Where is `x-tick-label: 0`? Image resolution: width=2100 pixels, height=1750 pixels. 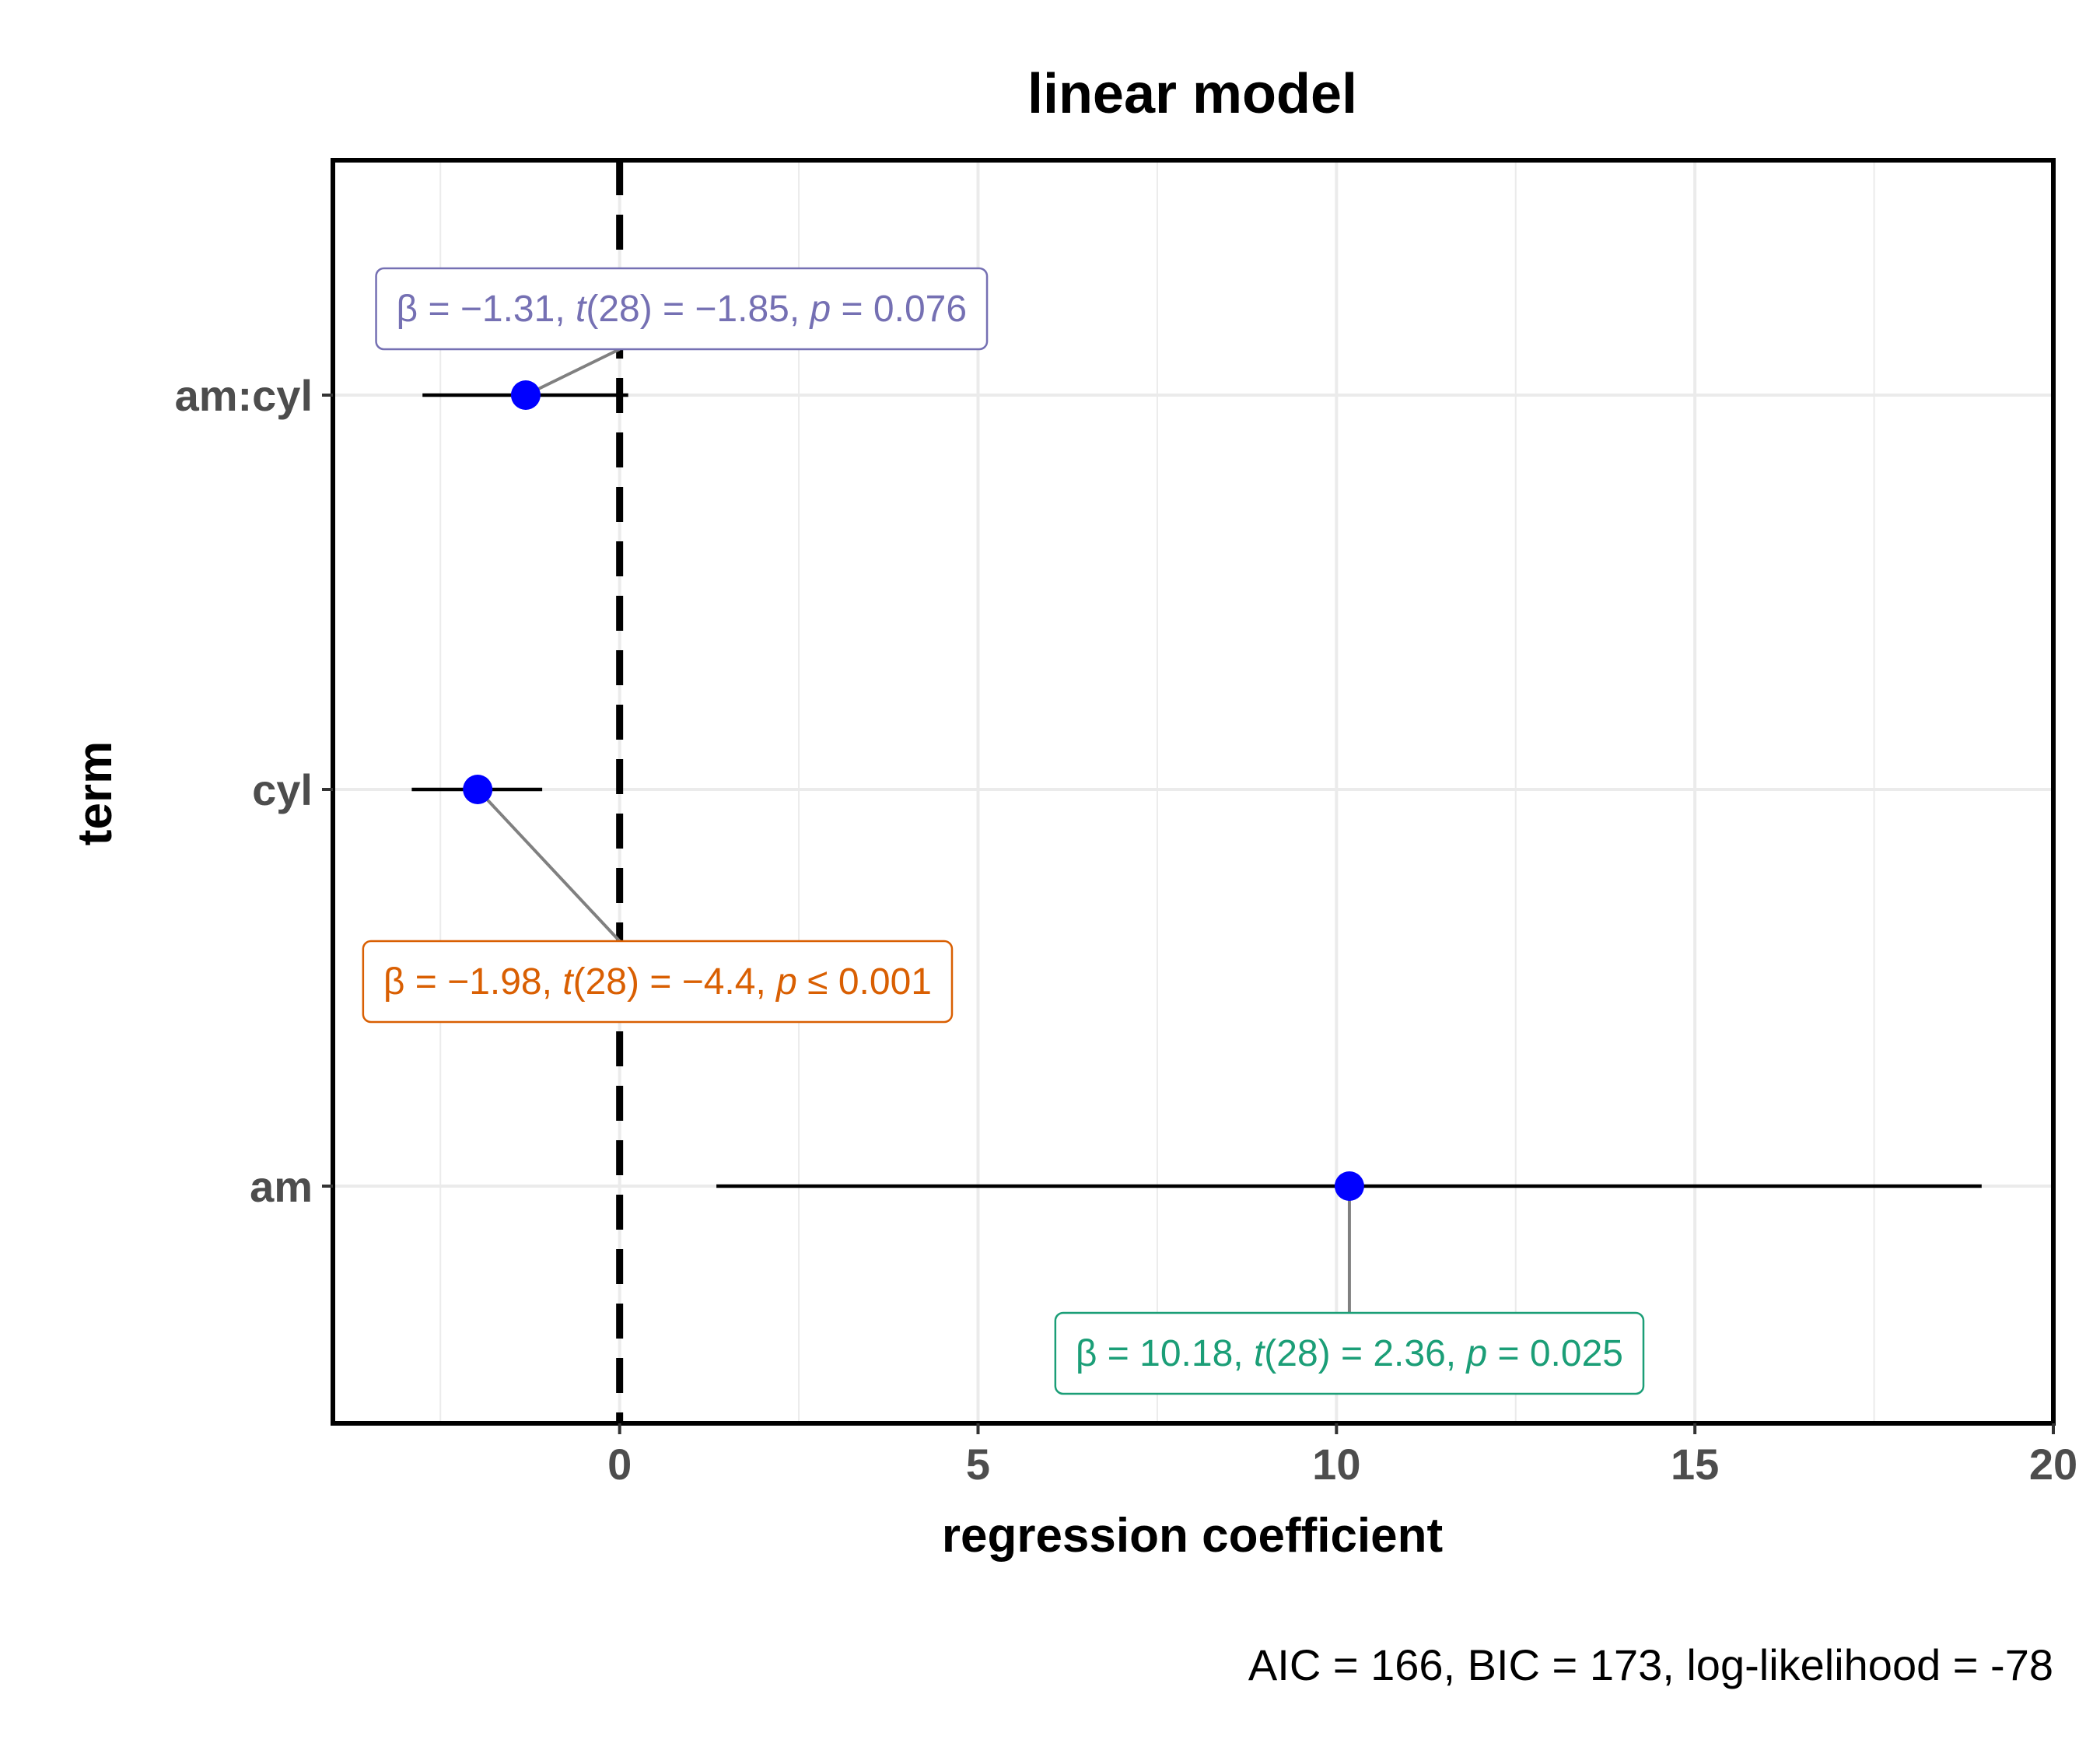 x-tick-label: 0 is located at coordinates (620, 1465).